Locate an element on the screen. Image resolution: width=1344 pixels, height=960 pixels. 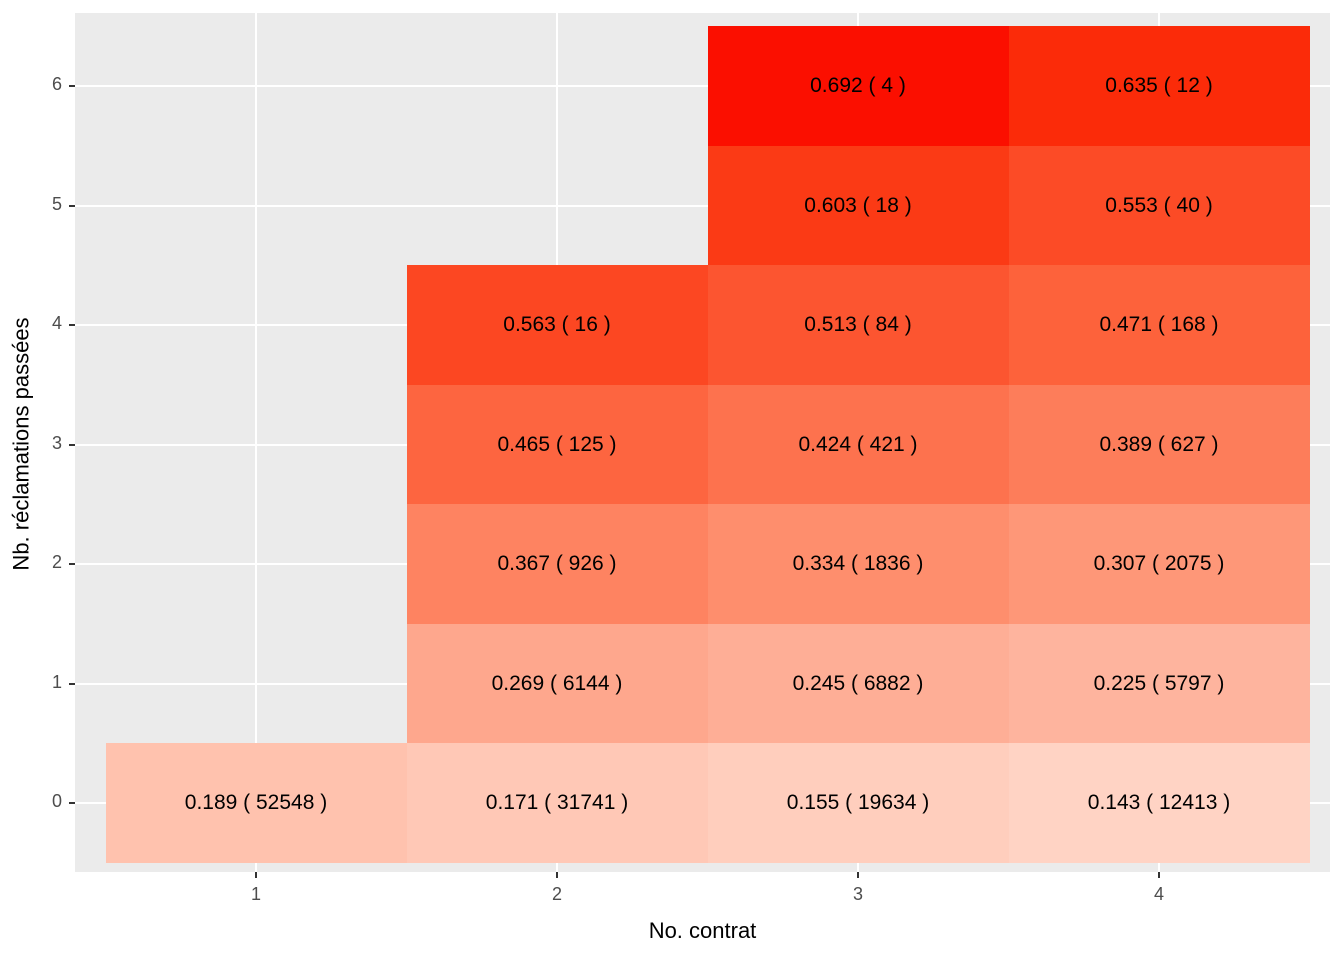
cell-label: 0.553 ( 40 ) is located at coordinates (1159, 205).